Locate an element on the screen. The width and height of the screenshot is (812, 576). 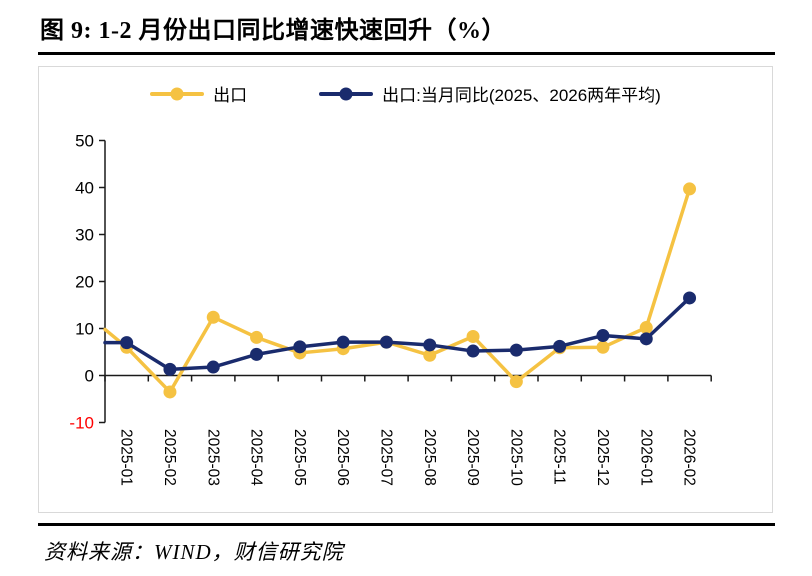
legend-item-two-year-avg: 出口:当月同比(2025、2026两年平均) is located at coordinates (490, 93).